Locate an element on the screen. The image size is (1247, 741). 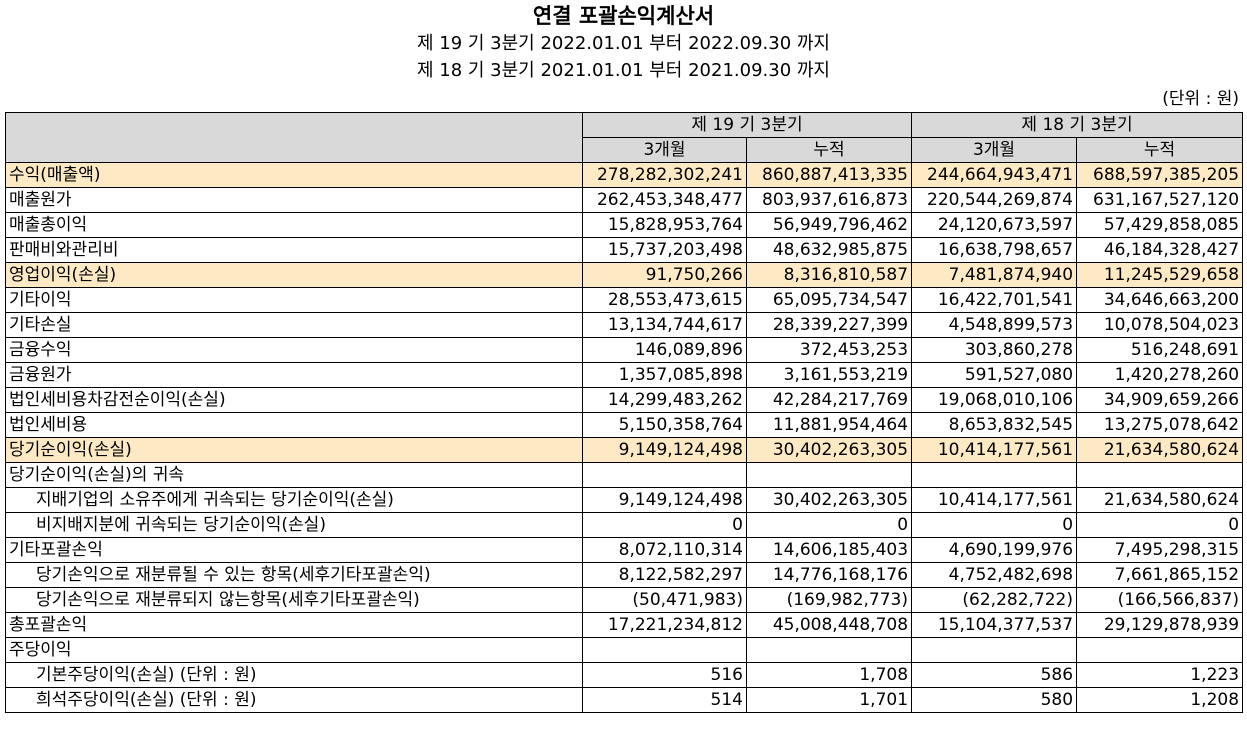
row-value: 516,248,691 is located at coordinates (1160, 350).